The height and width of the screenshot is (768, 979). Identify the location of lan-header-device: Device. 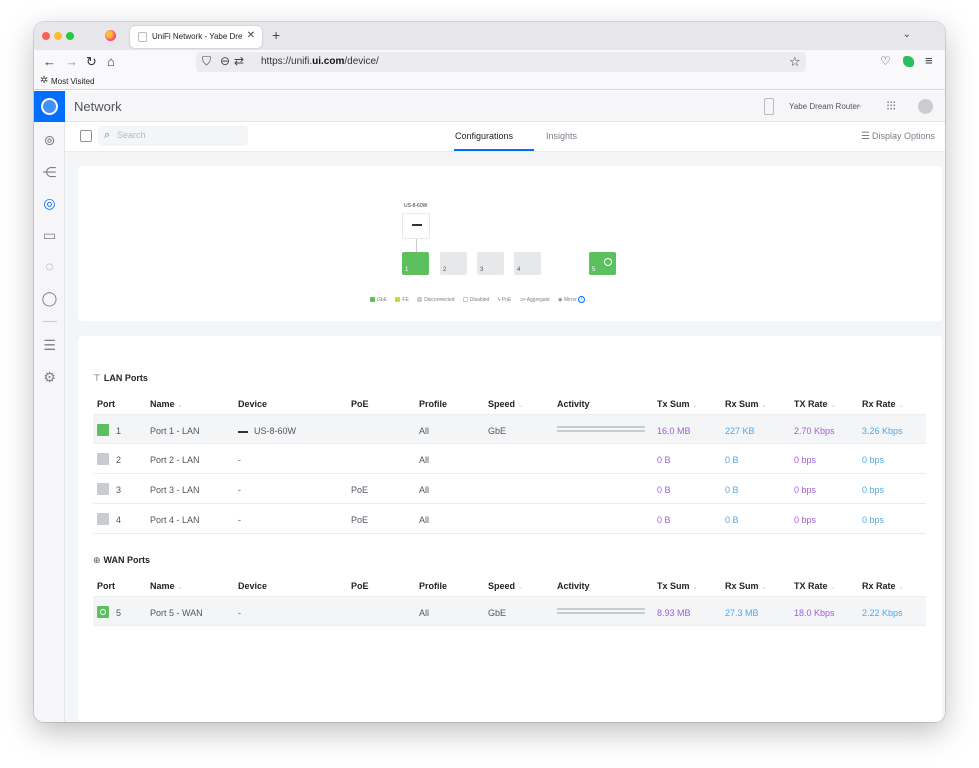
(253, 404).